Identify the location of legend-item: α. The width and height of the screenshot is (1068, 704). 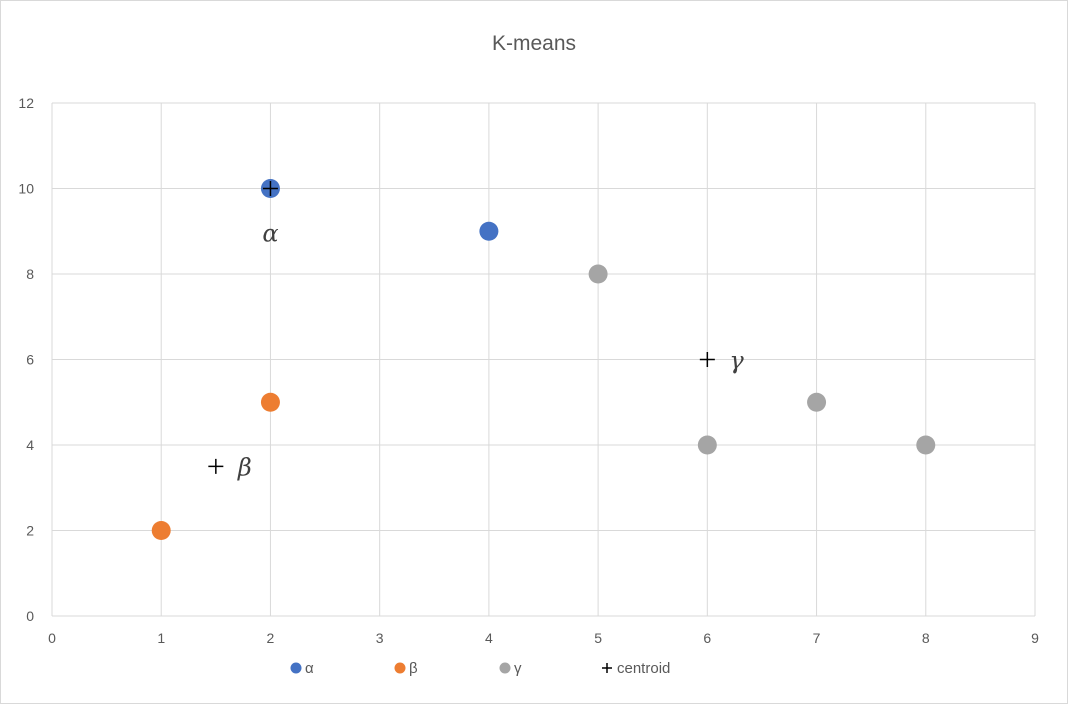
(302, 668).